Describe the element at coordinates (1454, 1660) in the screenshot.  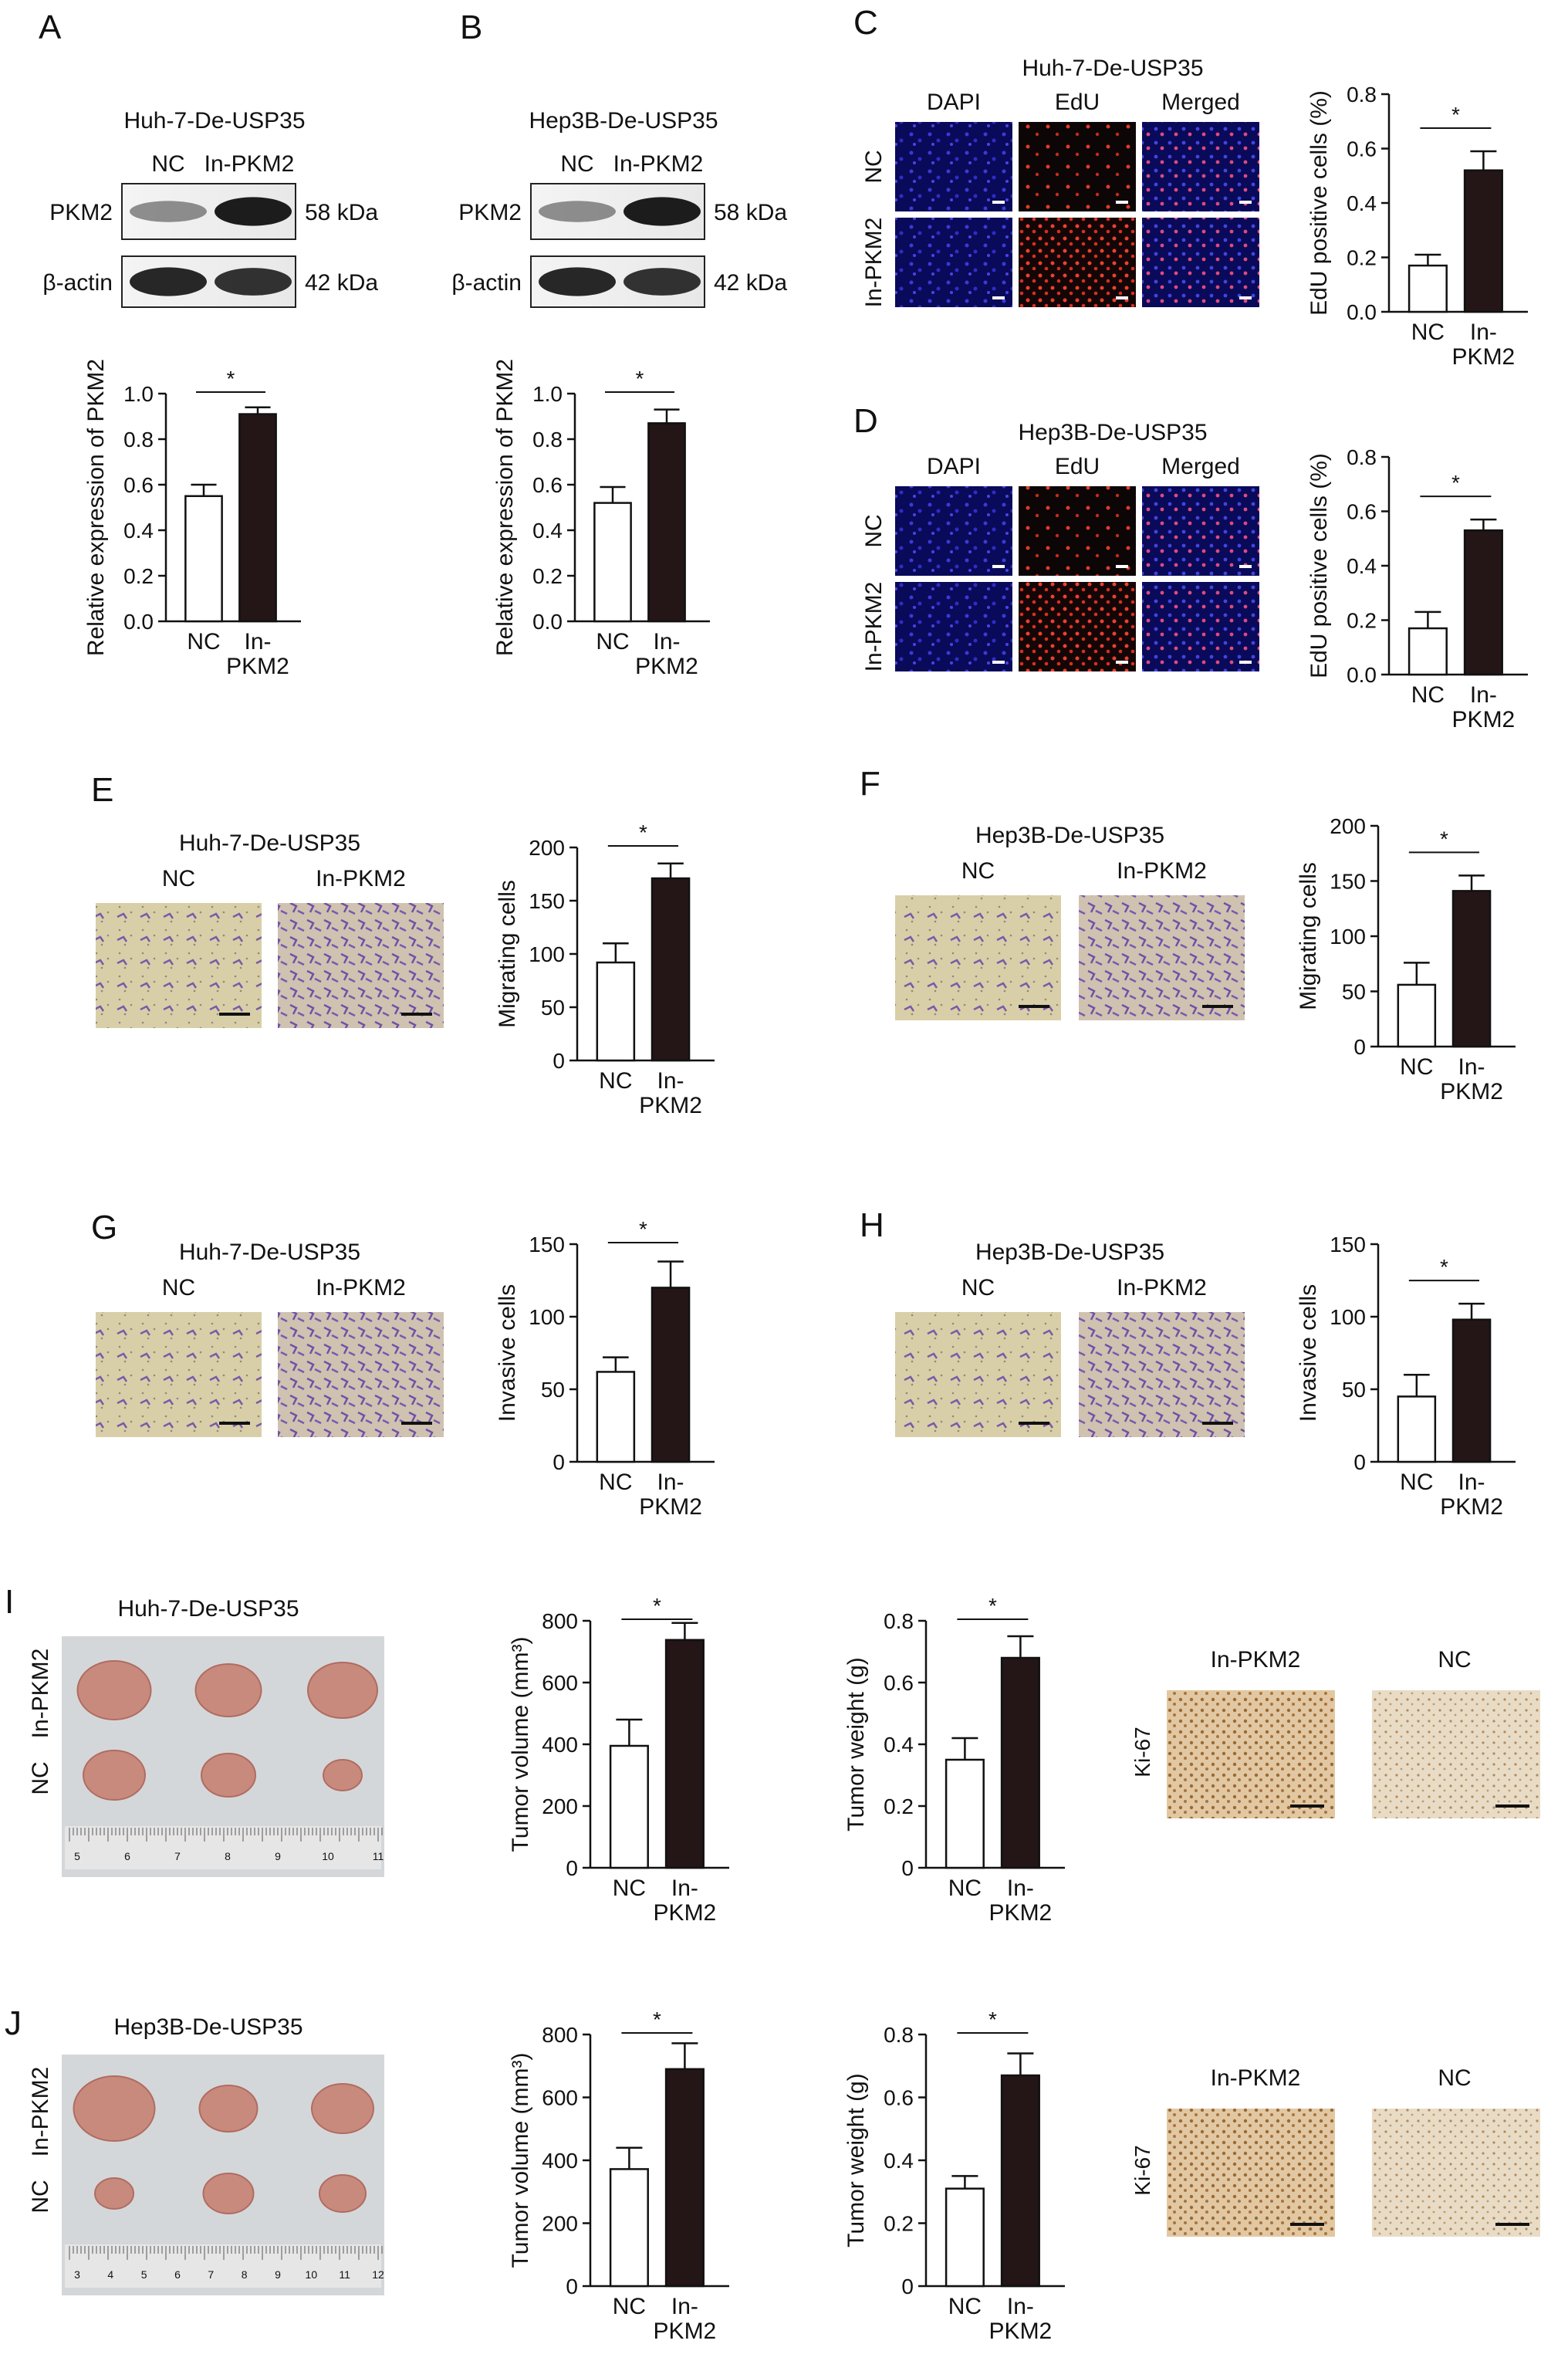
I see `ihc-col-label: NC` at that location.